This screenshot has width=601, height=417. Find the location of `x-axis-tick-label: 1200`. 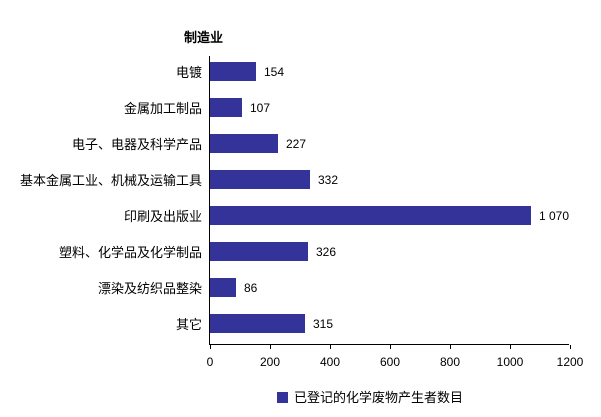

x-axis-tick-label: 1200 is located at coordinates (570, 362).